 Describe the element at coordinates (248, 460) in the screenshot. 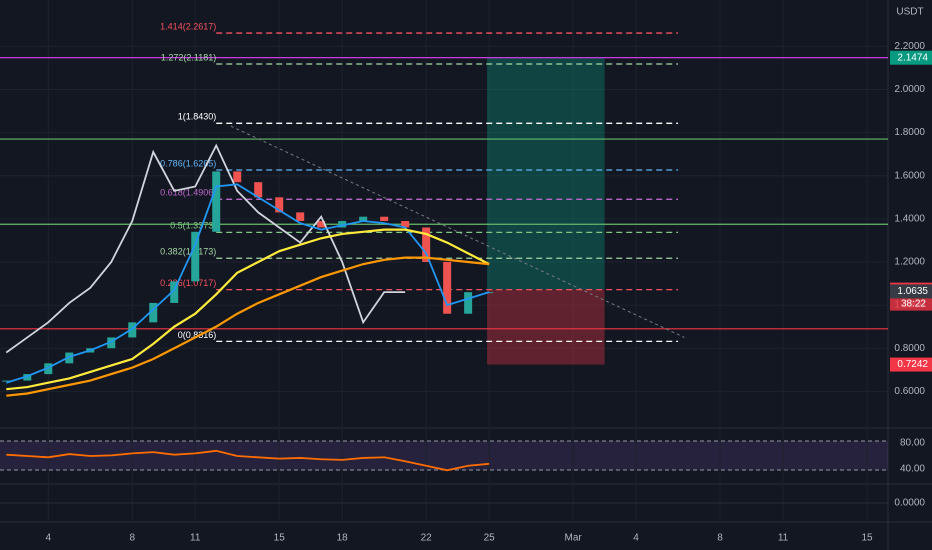

I see `rsi-line` at that location.